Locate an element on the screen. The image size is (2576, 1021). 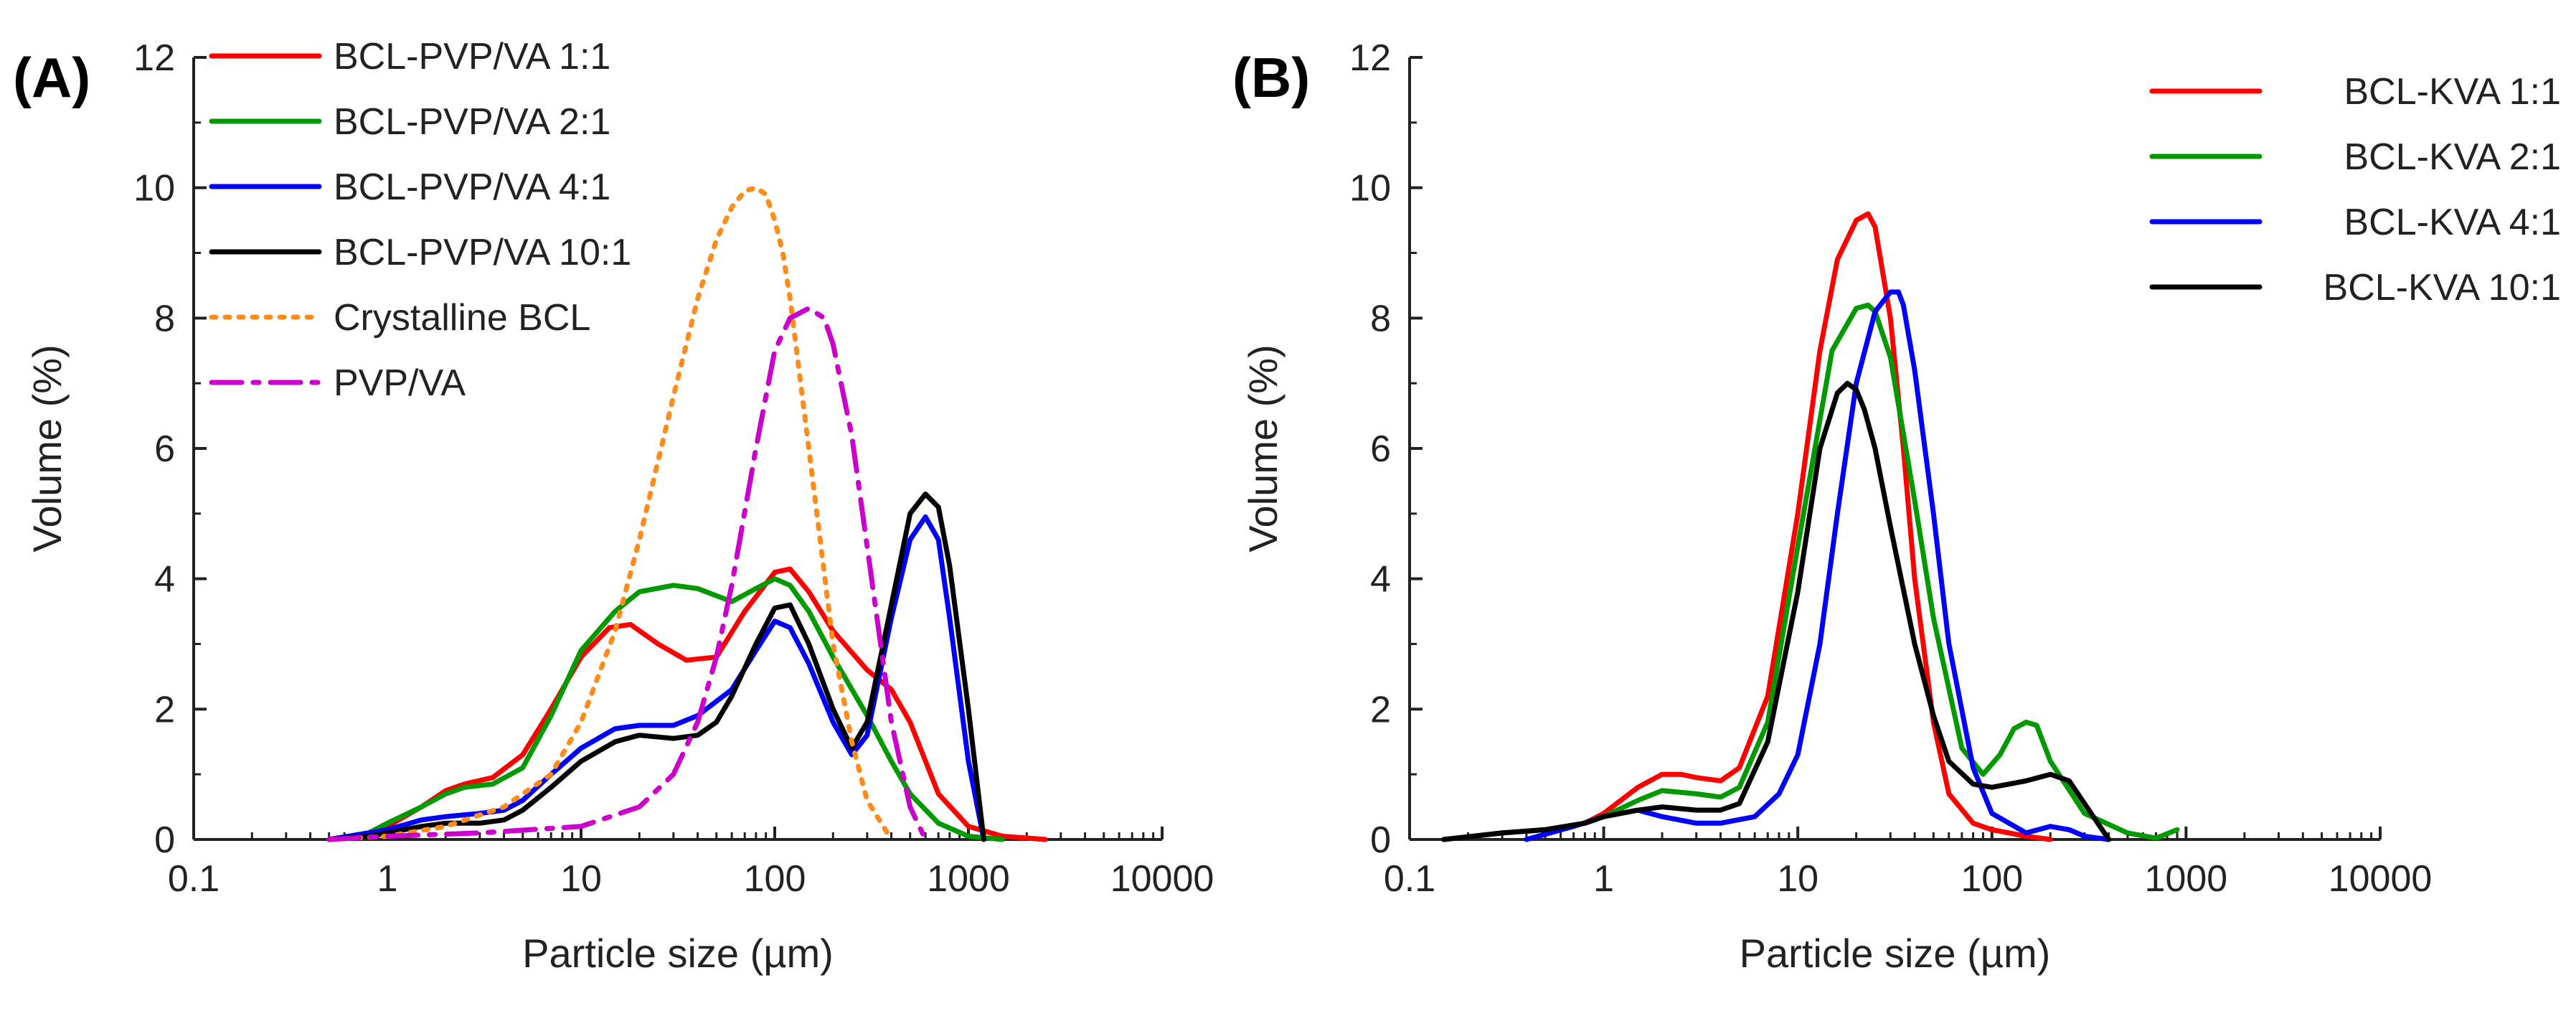
panel-label: (B) is located at coordinates (1271, 77).